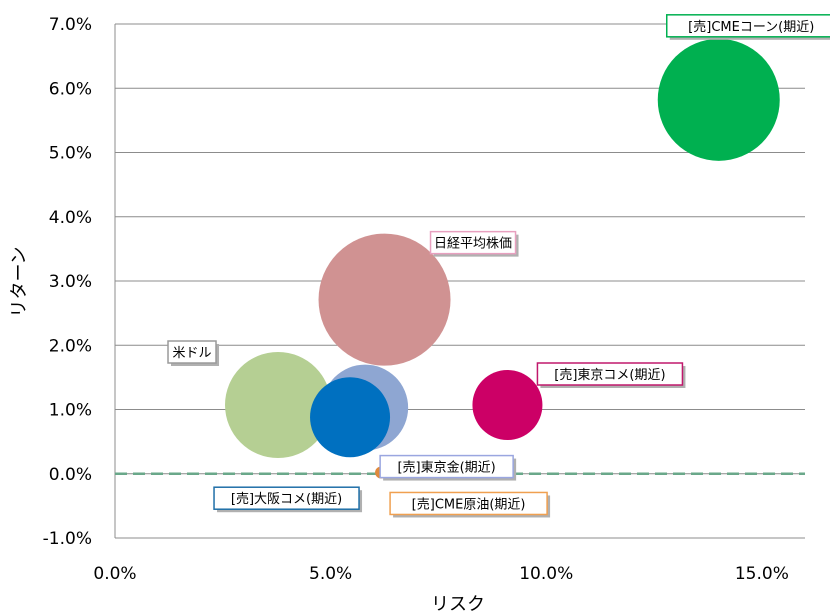  What do you see at coordinates (458, 604) in the screenshot?
I see `x-axis-title: リスク` at bounding box center [458, 604].